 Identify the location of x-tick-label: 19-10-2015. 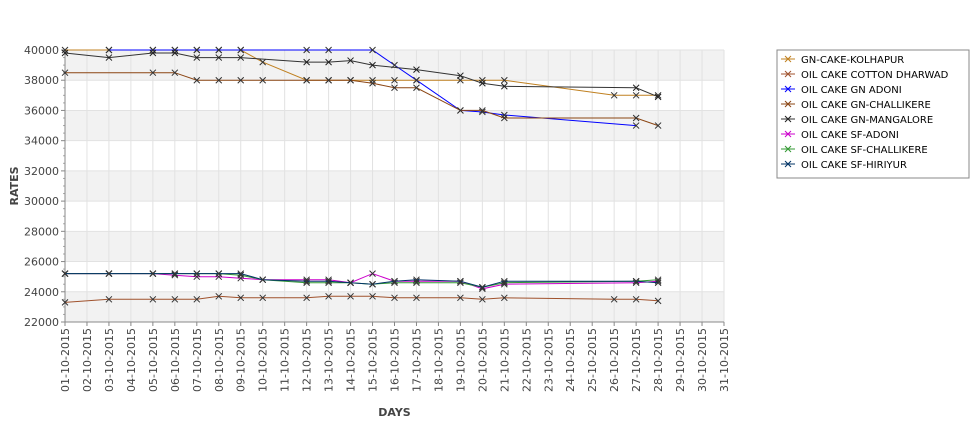
(460, 360).